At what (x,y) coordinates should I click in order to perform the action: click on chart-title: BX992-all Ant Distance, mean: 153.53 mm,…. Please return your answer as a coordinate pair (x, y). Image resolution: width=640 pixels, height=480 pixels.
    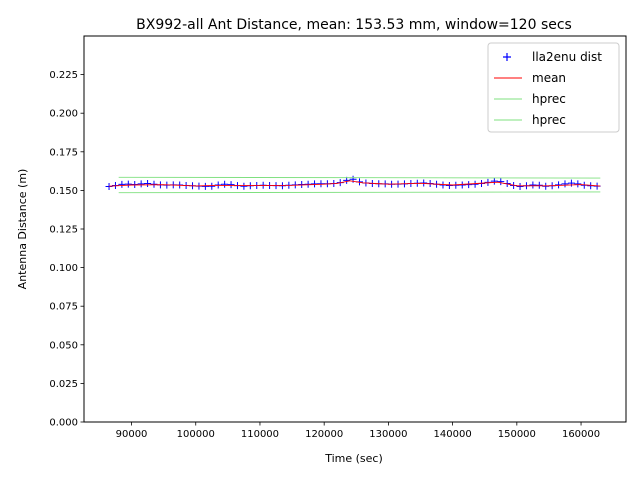
    Looking at the image, I should click on (354, 25).